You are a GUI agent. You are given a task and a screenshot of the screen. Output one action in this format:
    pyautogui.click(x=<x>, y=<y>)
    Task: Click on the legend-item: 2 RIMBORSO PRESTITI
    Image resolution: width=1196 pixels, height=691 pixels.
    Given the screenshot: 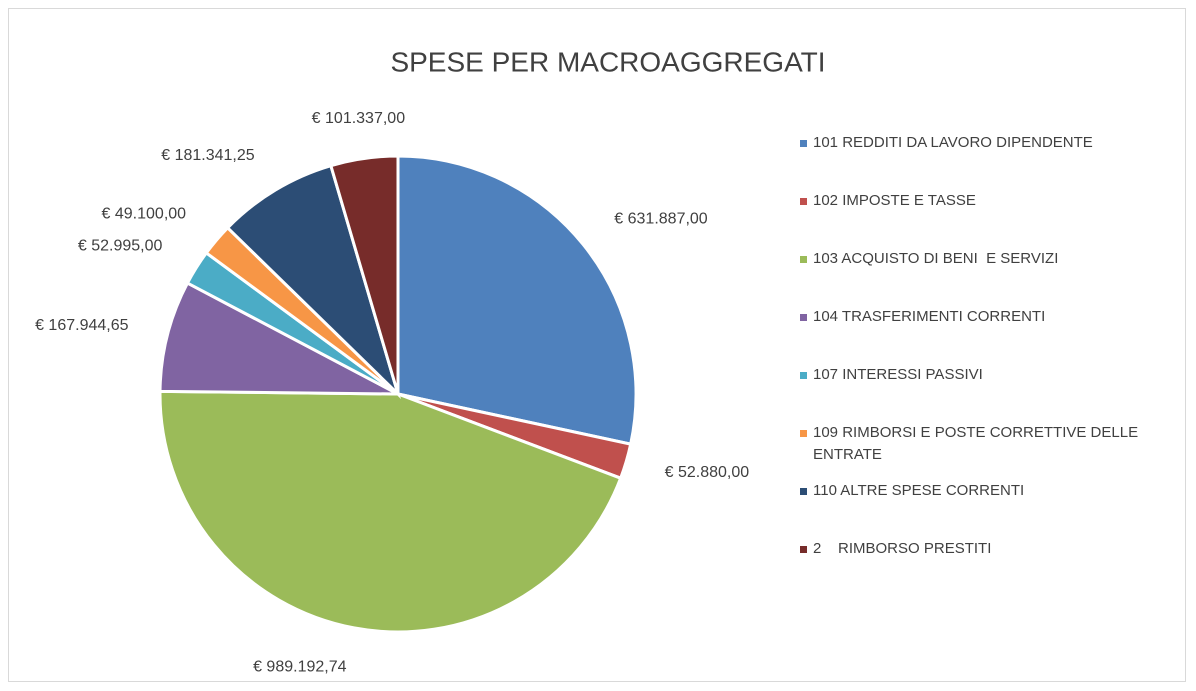 What is the action you would take?
    pyautogui.click(x=993, y=567)
    